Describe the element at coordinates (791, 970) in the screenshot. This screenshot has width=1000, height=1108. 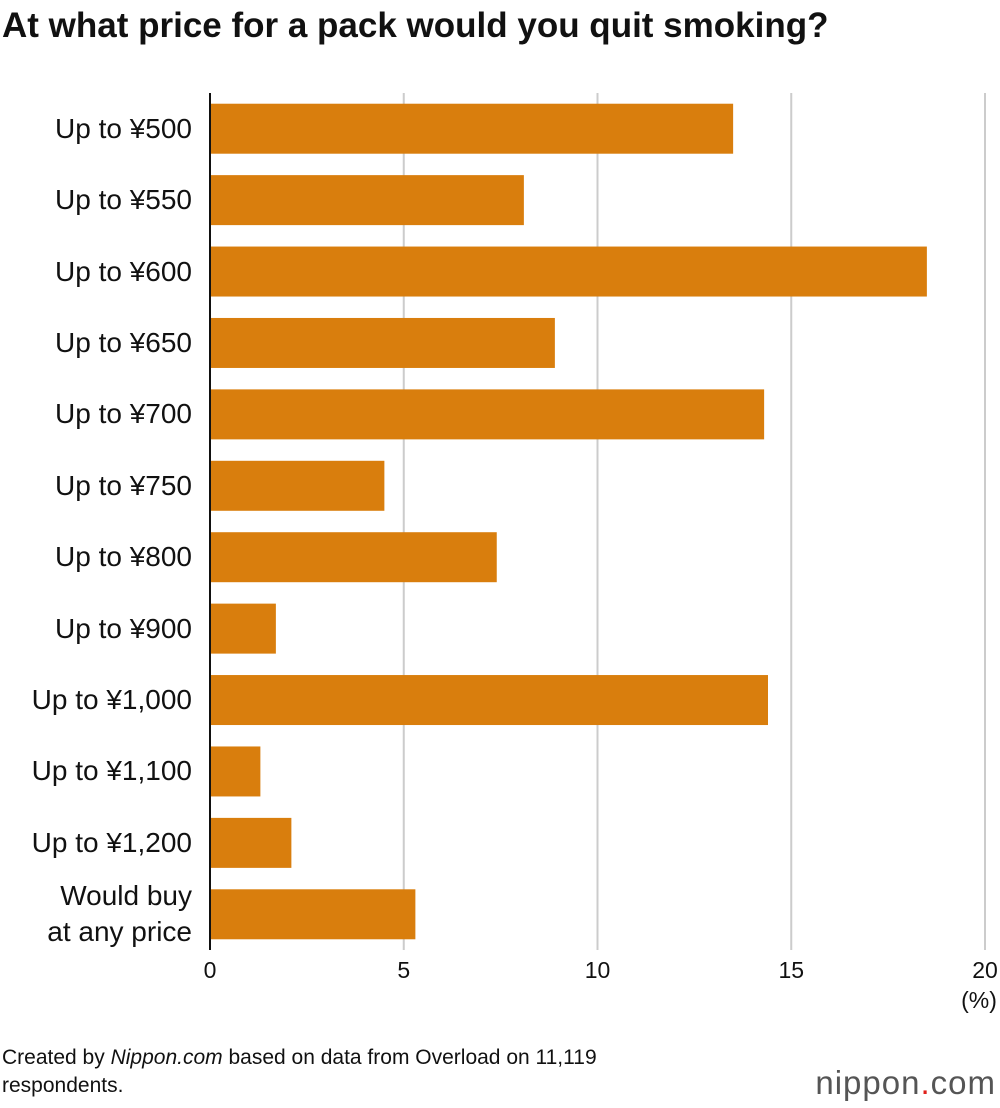
I see `x-tick-label: 15` at that location.